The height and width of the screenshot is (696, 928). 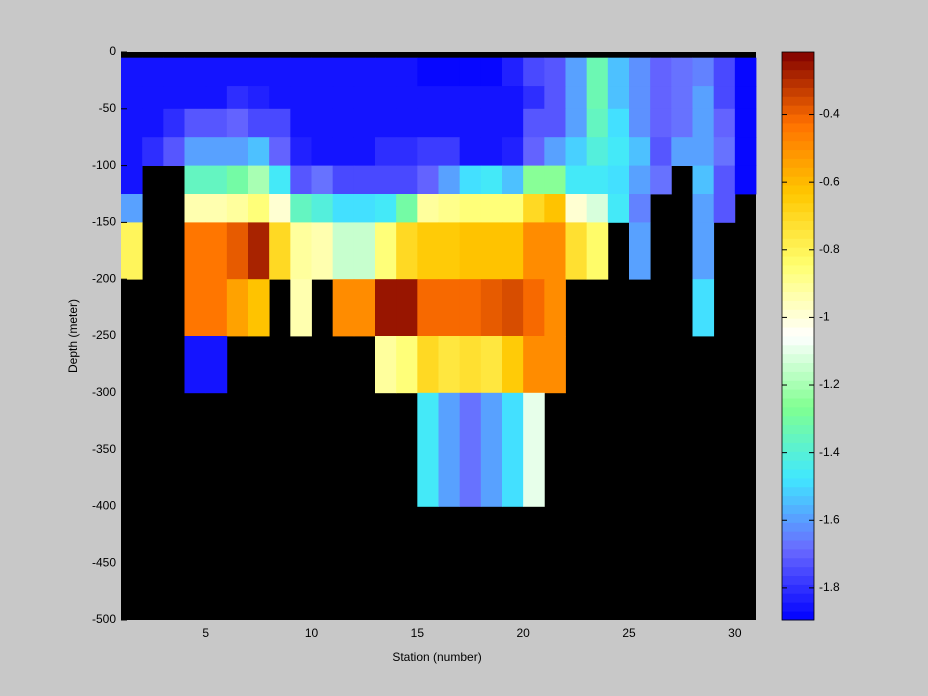 I want to click on colorbar-tick-label: -1.4, so click(x=829, y=452).